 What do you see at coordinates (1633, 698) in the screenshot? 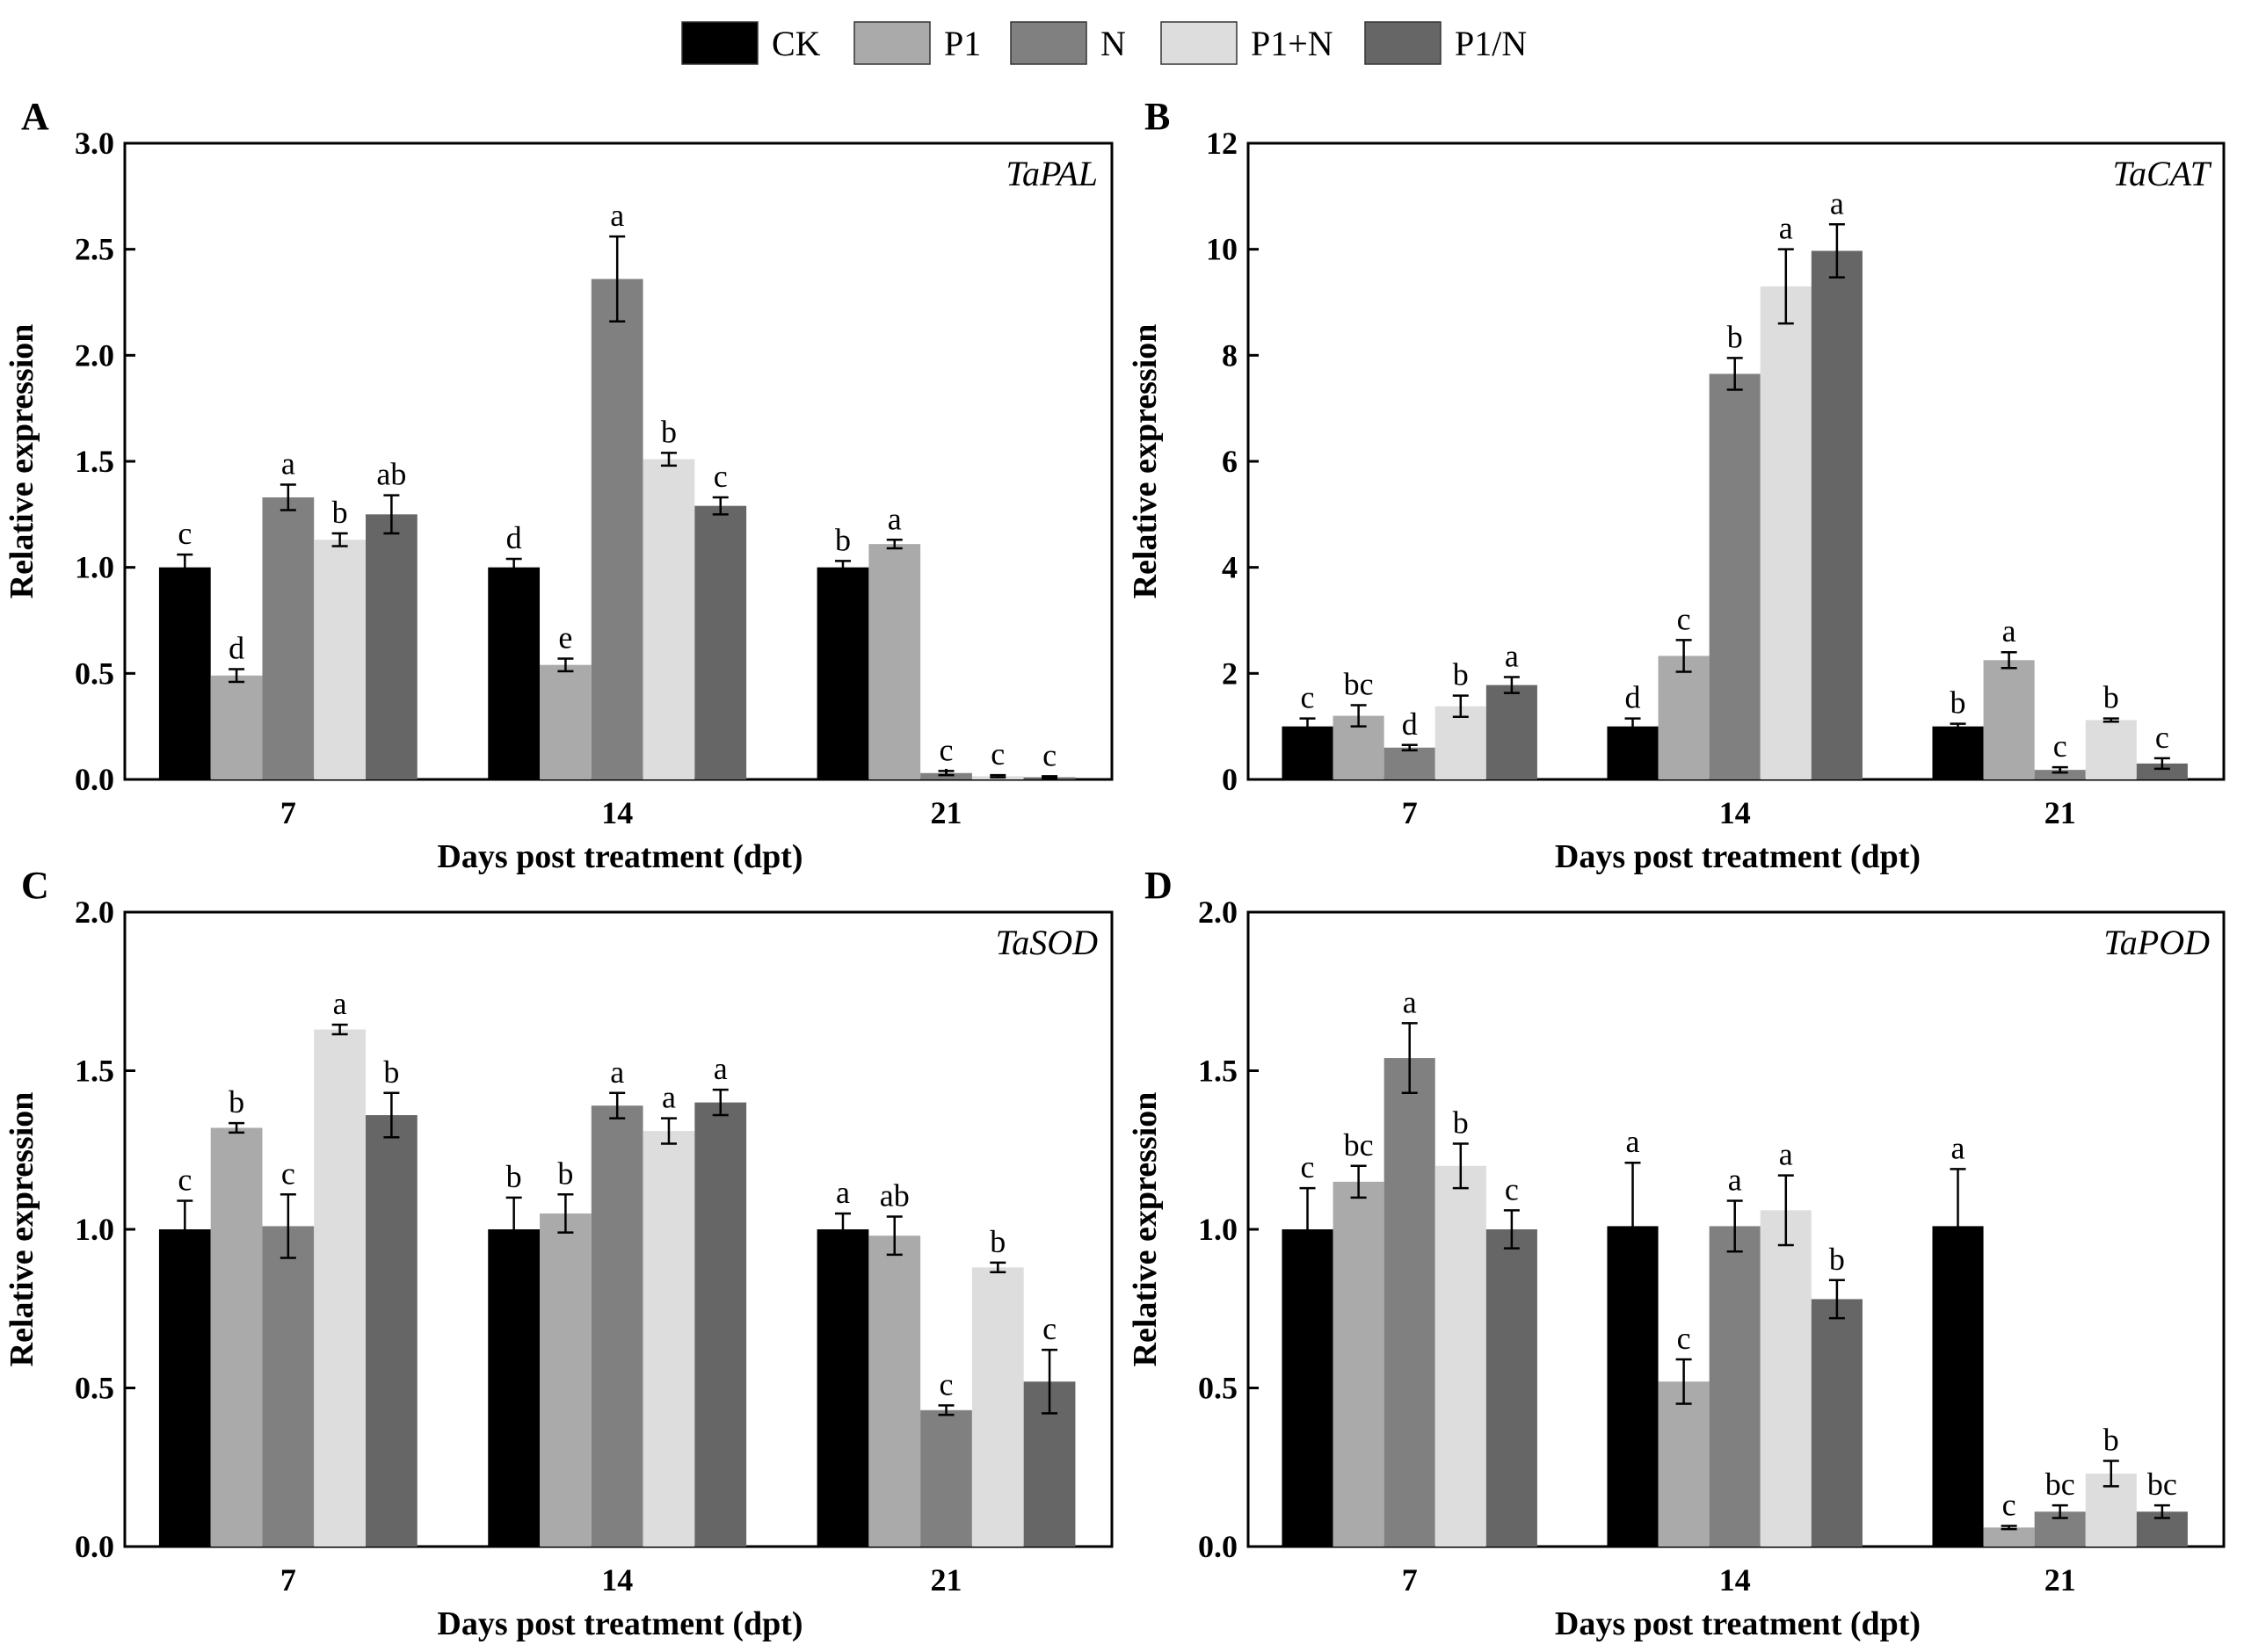
I see `sig-letter-b-ck-14: d` at bounding box center [1633, 698].